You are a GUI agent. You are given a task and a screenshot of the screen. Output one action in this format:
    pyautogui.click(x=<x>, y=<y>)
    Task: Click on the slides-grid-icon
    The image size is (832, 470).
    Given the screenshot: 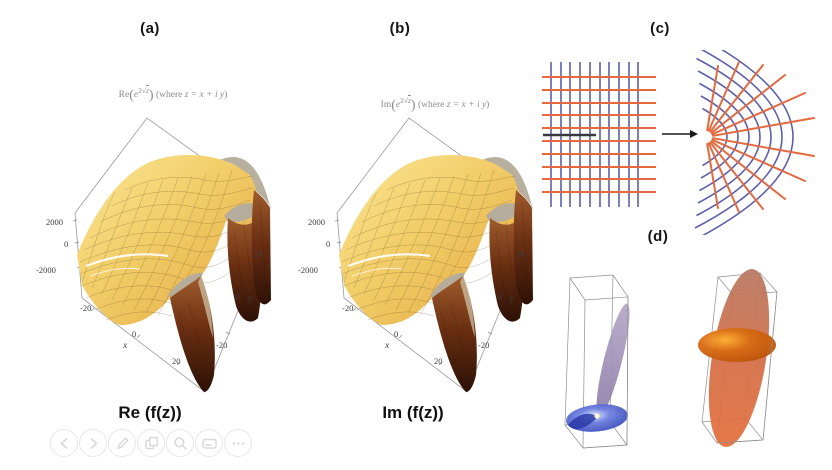 What is the action you would take?
    pyautogui.click(x=151, y=443)
    